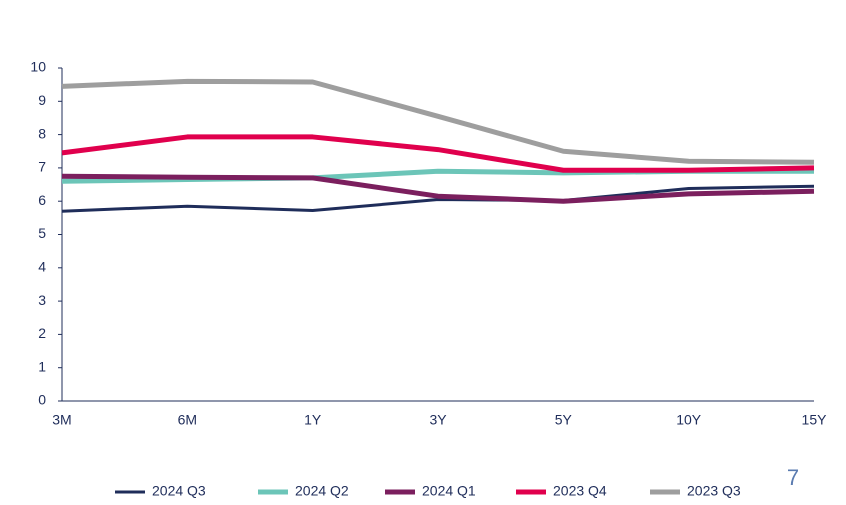  What do you see at coordinates (42, 267) in the screenshot?
I see `y-tick-label: 4` at bounding box center [42, 267].